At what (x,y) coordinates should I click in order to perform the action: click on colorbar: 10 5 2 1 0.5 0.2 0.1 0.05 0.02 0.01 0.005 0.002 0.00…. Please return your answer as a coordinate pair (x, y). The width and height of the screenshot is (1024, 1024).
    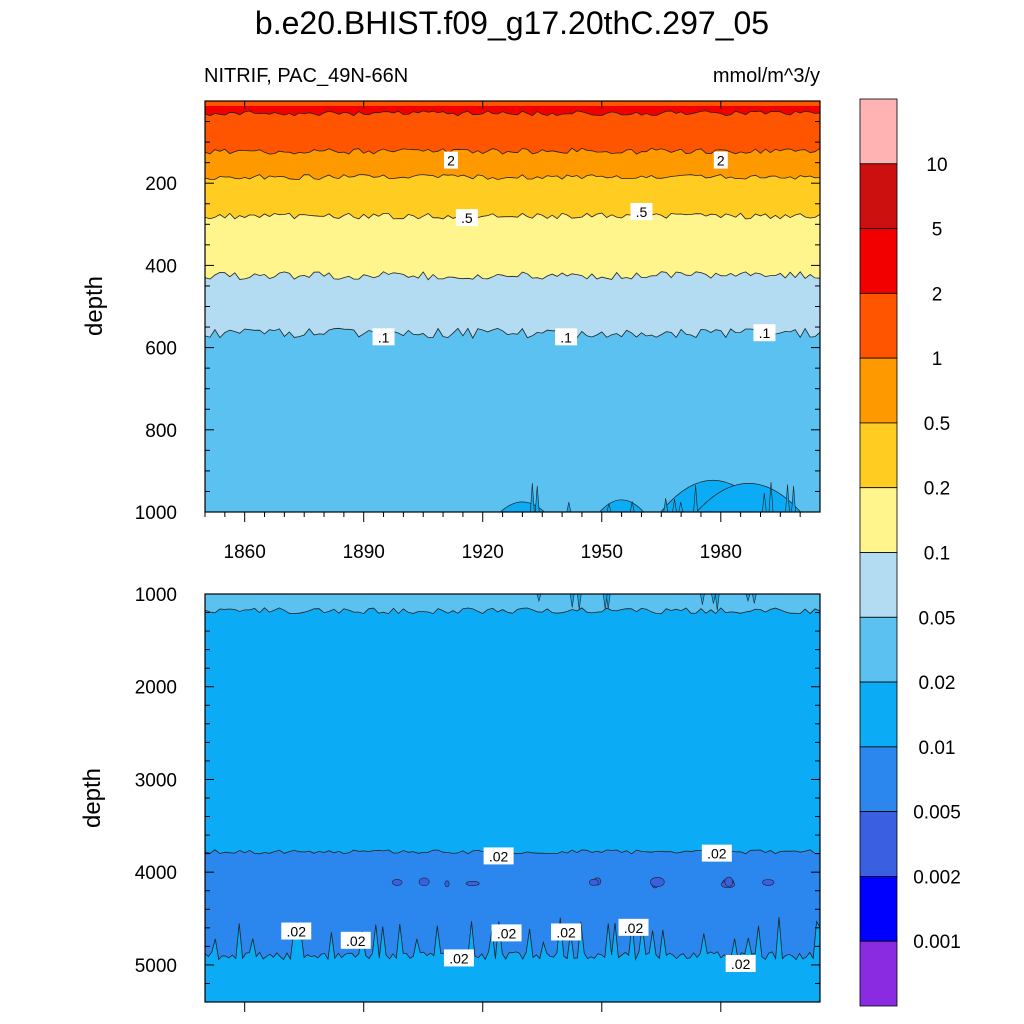
    Looking at the image, I should click on (910, 552).